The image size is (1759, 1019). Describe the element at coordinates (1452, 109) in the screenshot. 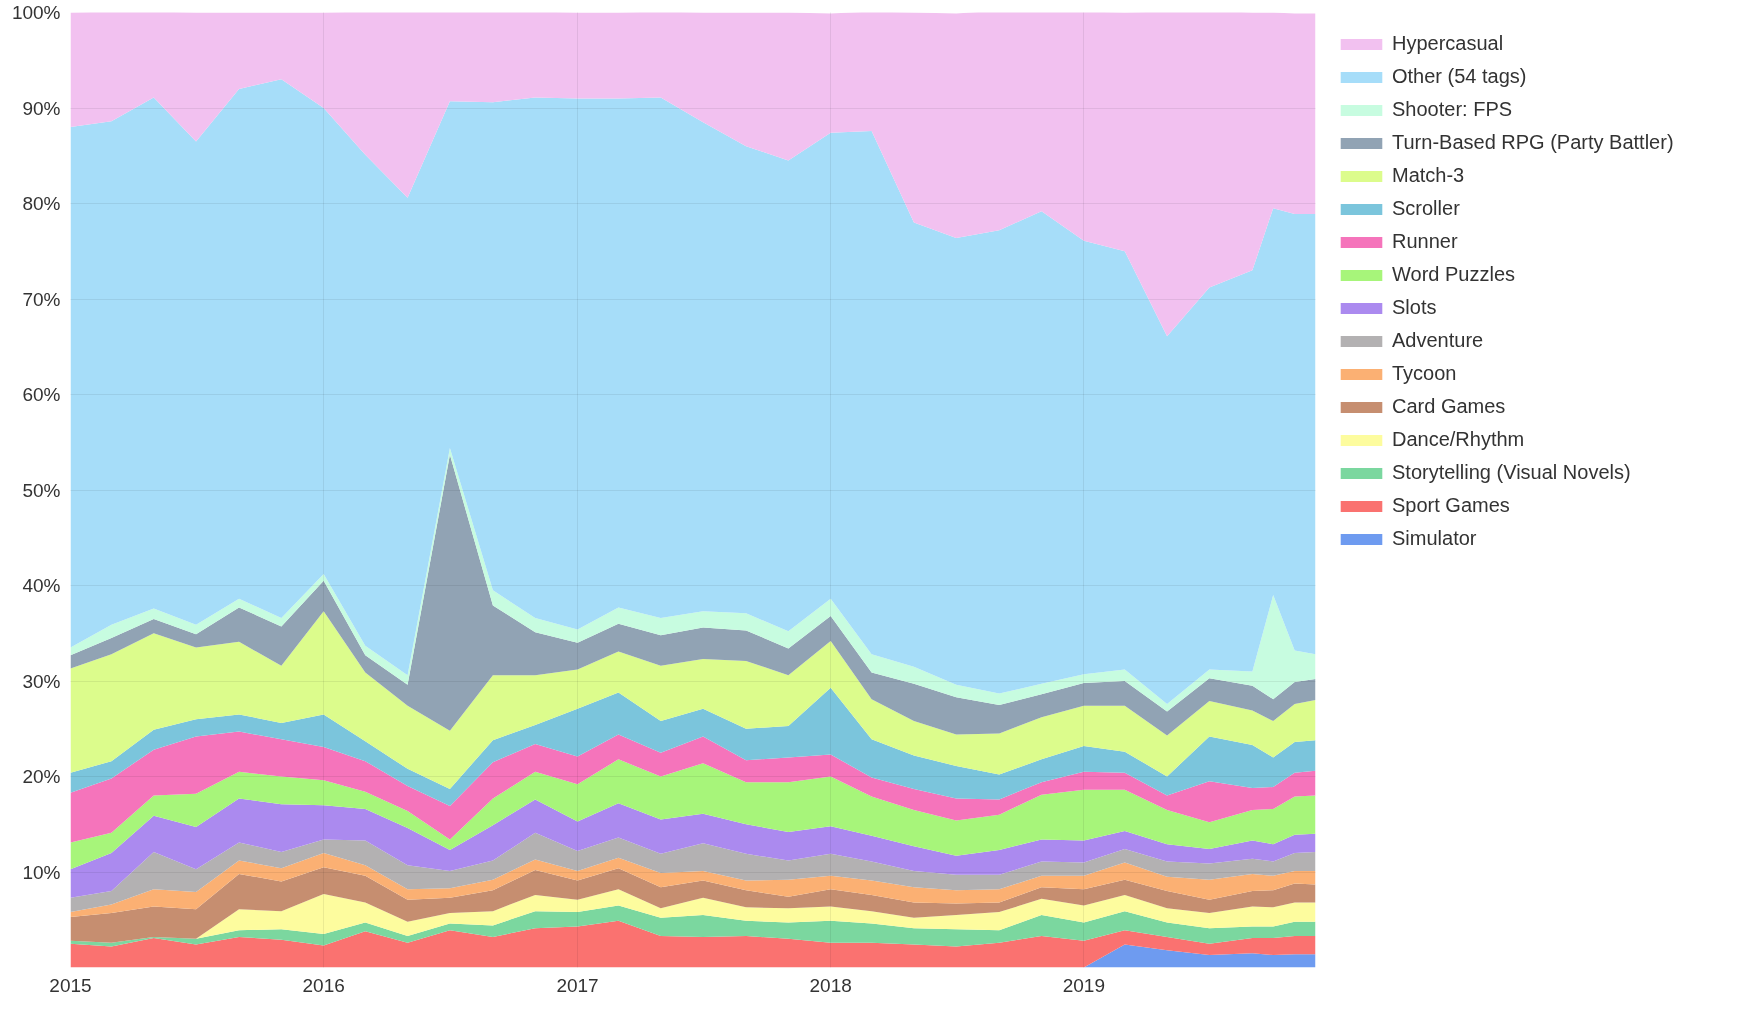

I see `legend-label: Shooter: FPS` at that location.